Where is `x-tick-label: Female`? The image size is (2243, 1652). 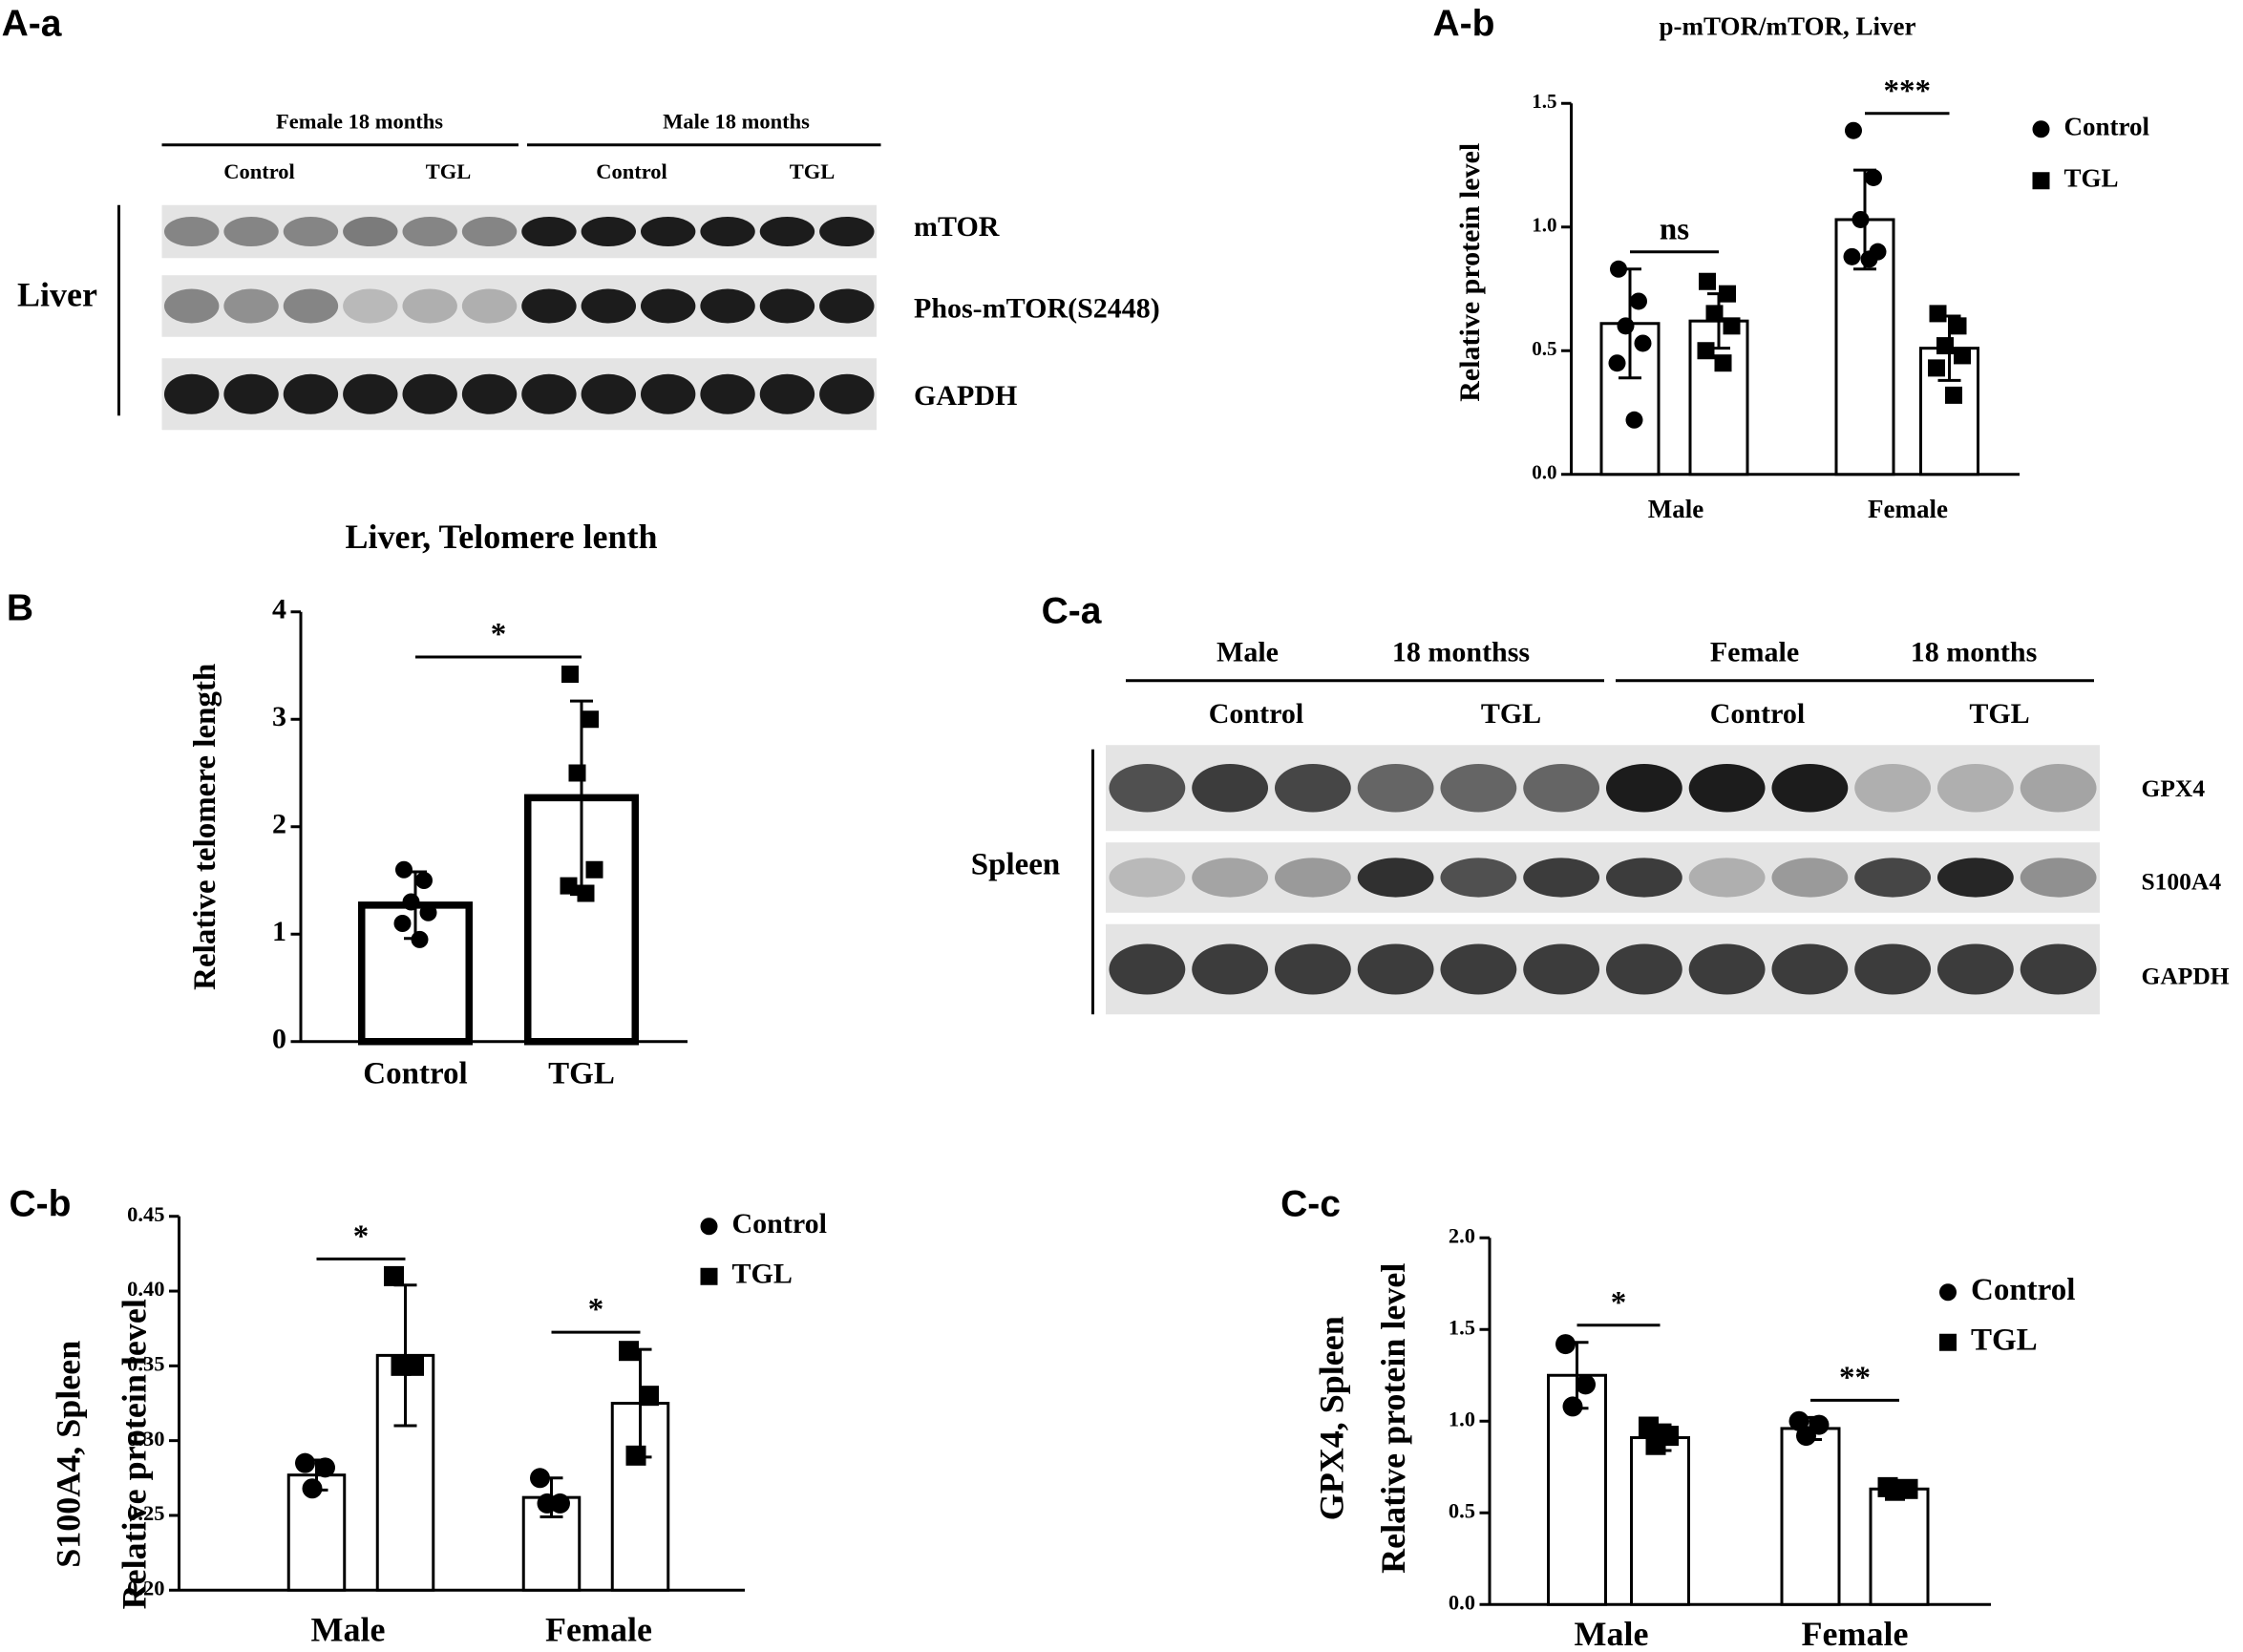
x-tick-label: Female is located at coordinates (1908, 509).